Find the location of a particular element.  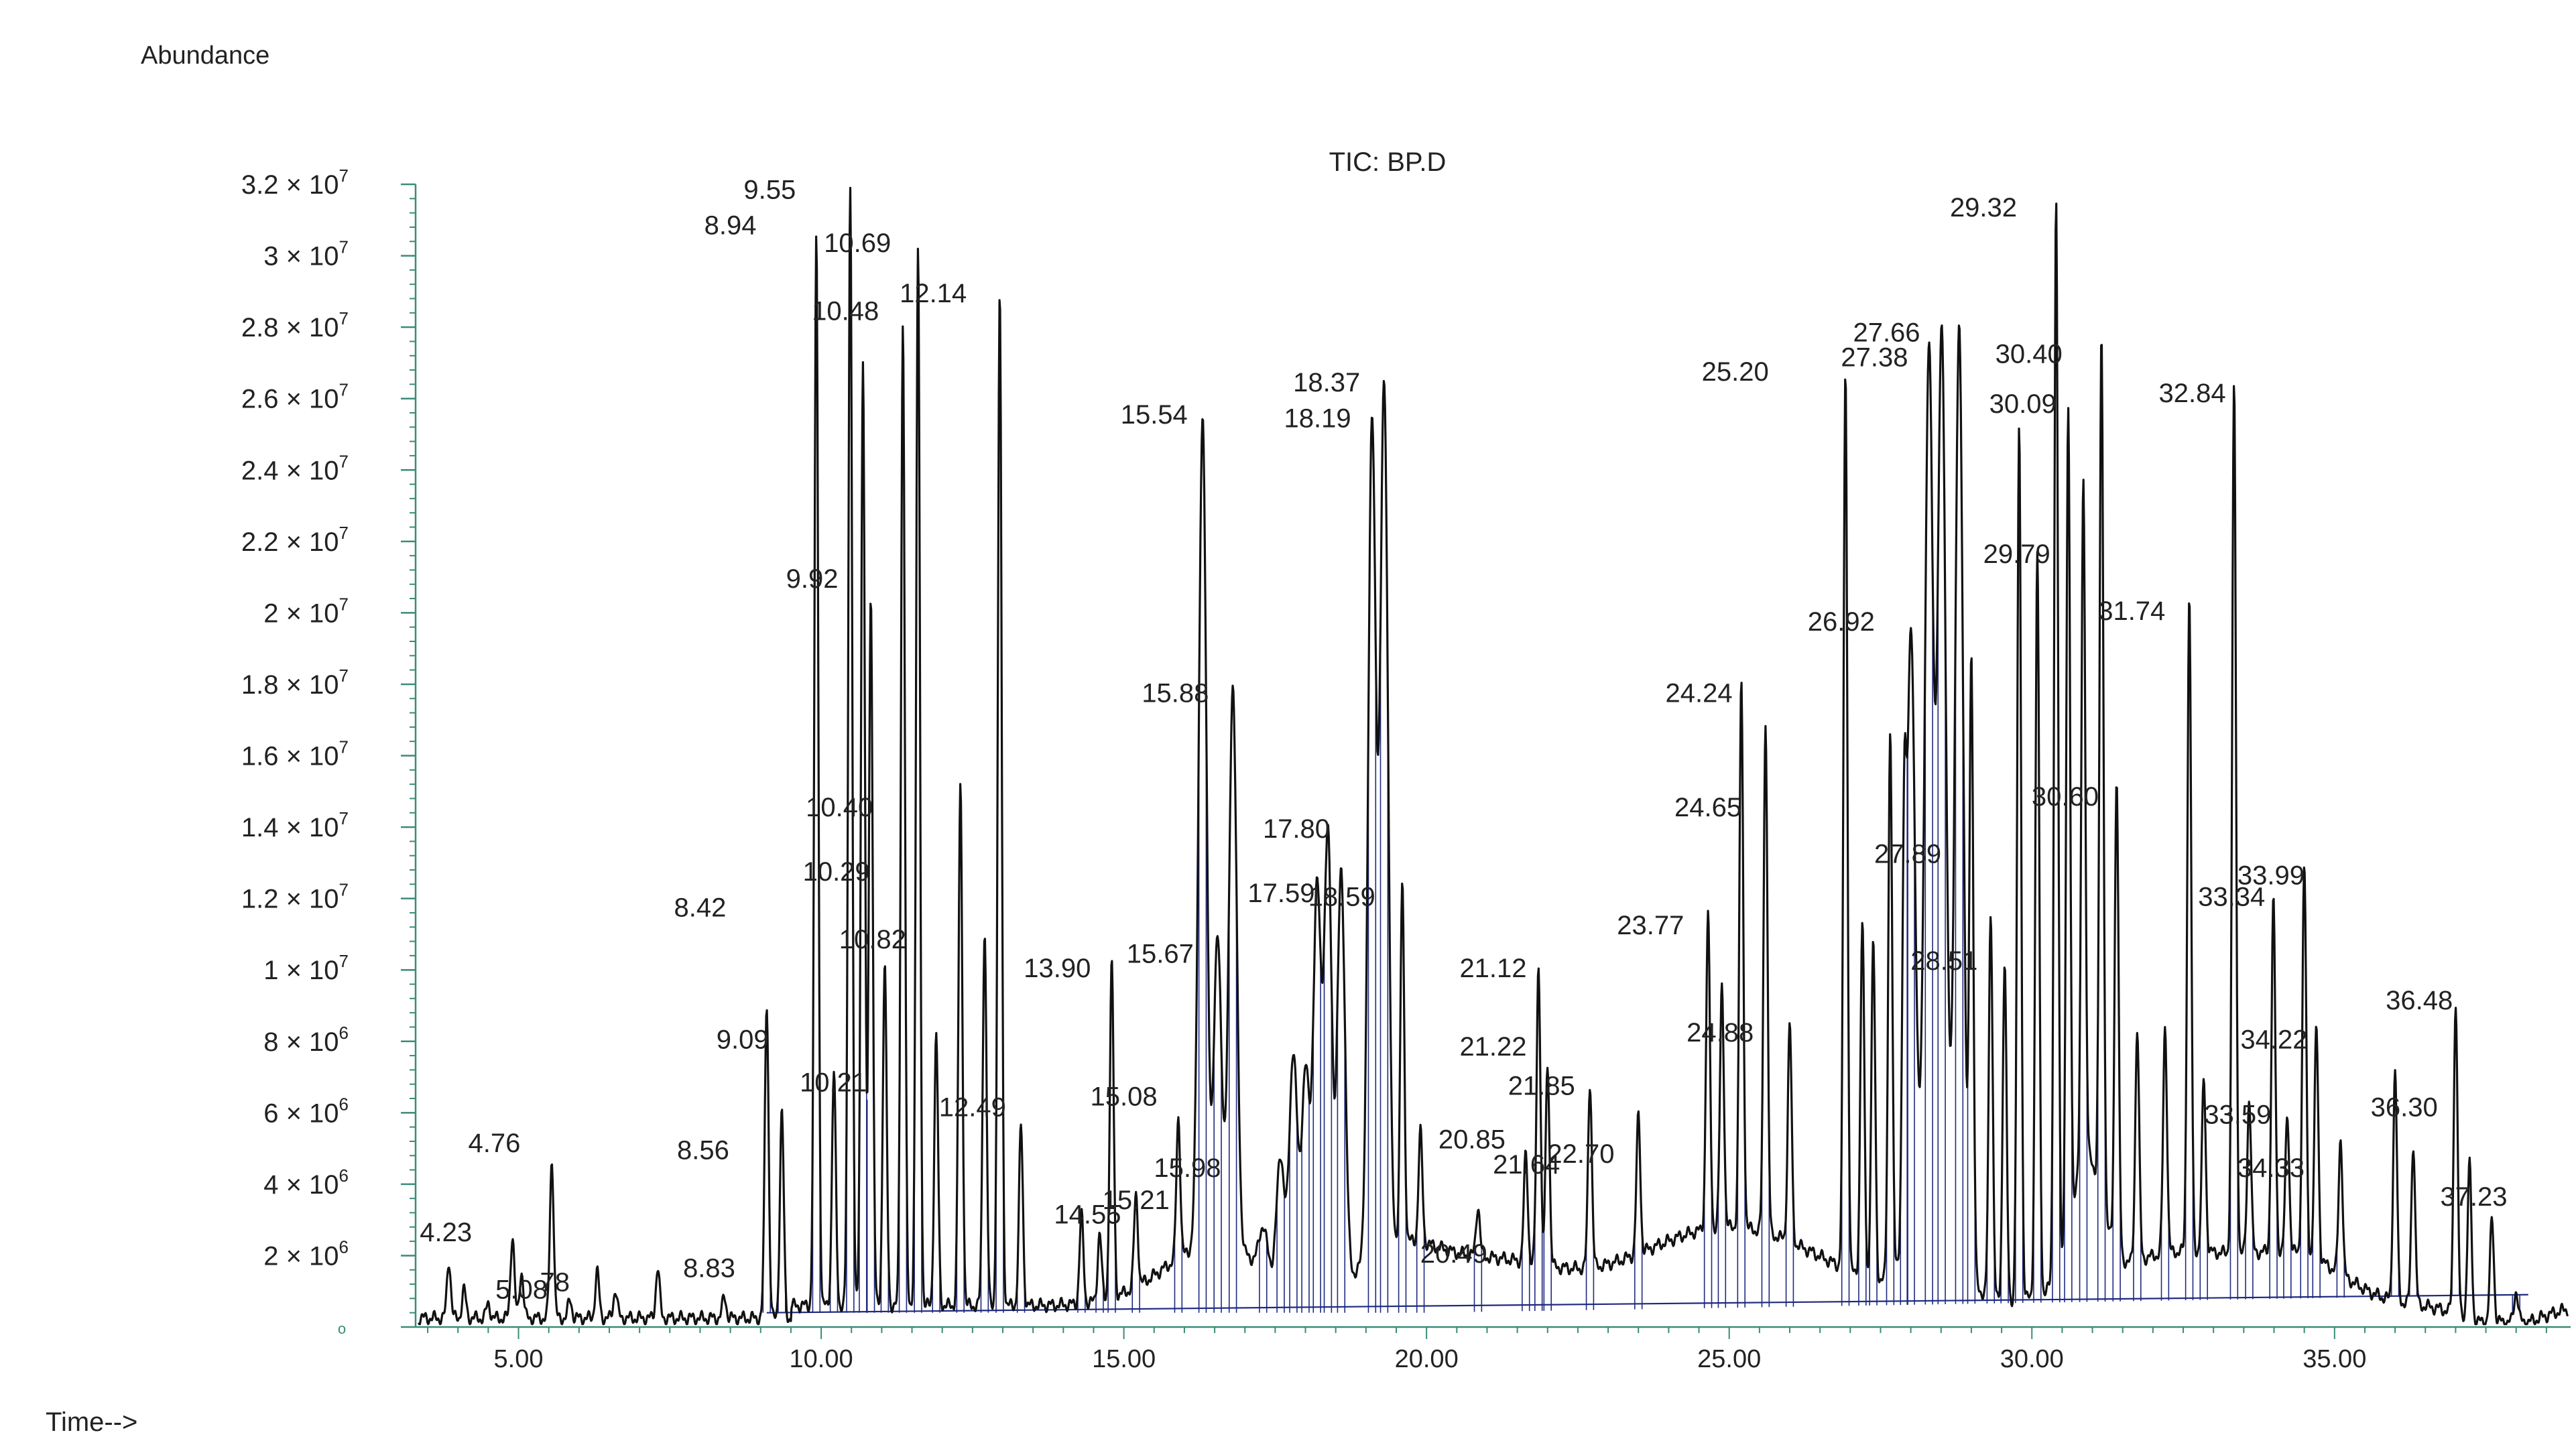

peak-label: 26.92 is located at coordinates (1842, 622).